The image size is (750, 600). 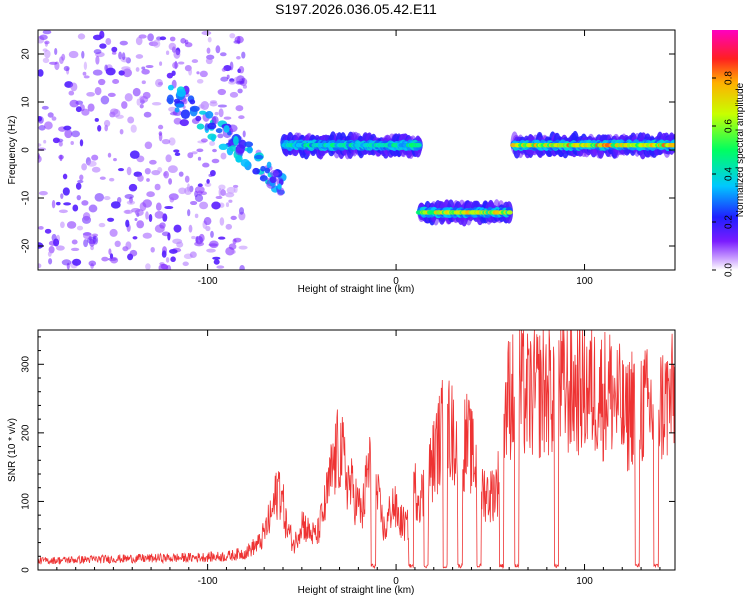 I want to click on spectrogram-x-axis-title: Height of straight line (km), so click(x=356, y=289).